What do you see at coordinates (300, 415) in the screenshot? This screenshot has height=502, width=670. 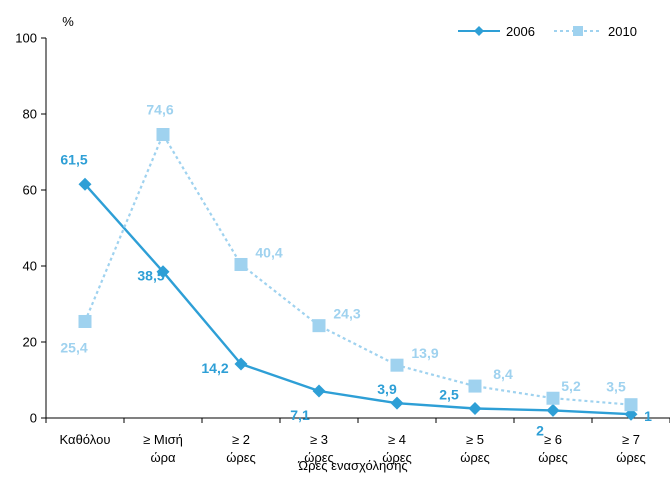 I see `data-label-2006: 7,1` at bounding box center [300, 415].